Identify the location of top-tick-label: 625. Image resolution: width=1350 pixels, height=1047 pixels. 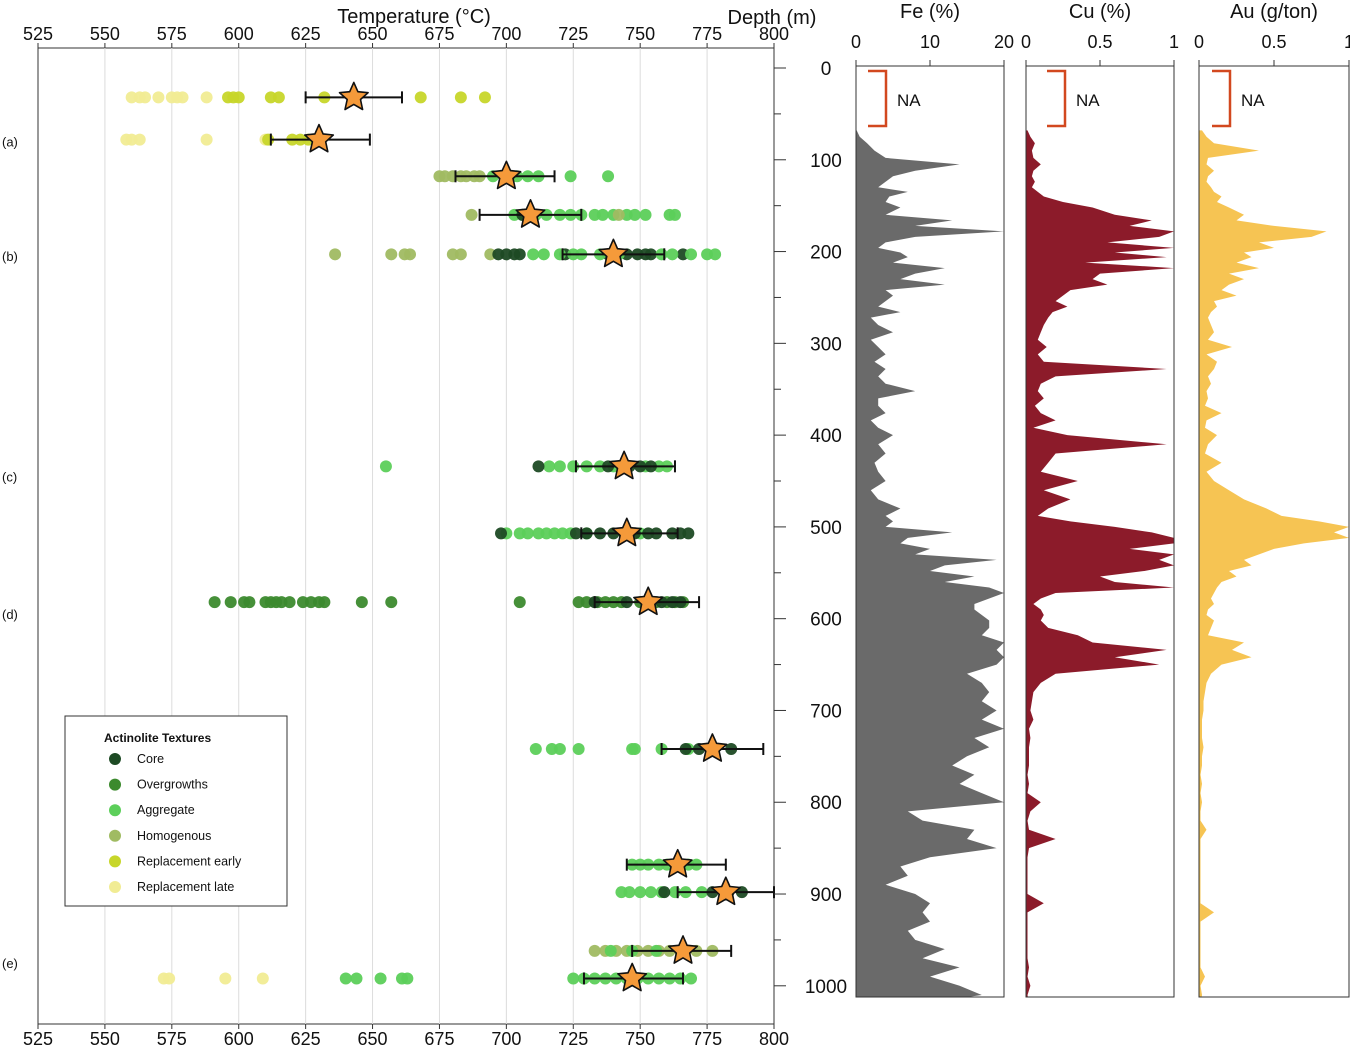
(306, 34).